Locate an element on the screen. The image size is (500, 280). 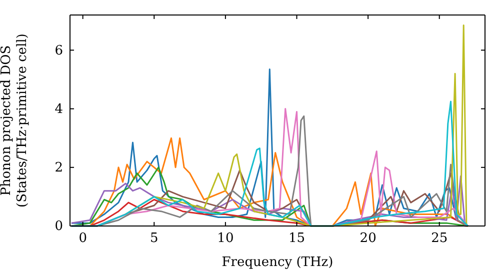
y-tick-label: 0 is located at coordinates (58, 226).